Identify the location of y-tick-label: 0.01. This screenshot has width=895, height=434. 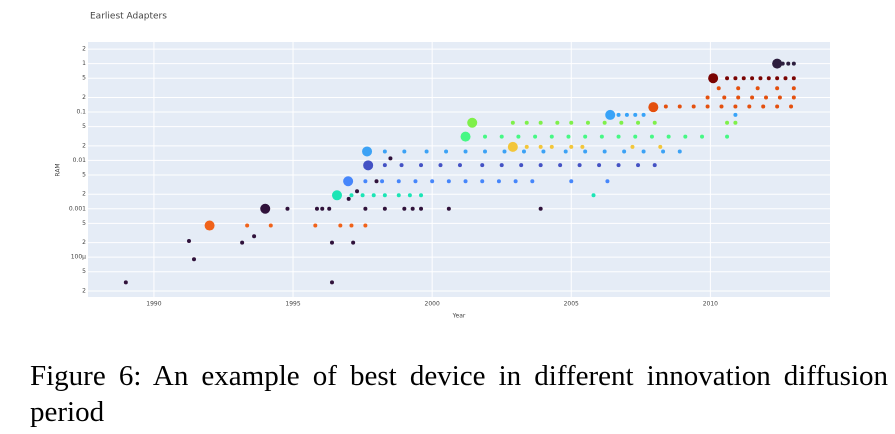
(80, 160).